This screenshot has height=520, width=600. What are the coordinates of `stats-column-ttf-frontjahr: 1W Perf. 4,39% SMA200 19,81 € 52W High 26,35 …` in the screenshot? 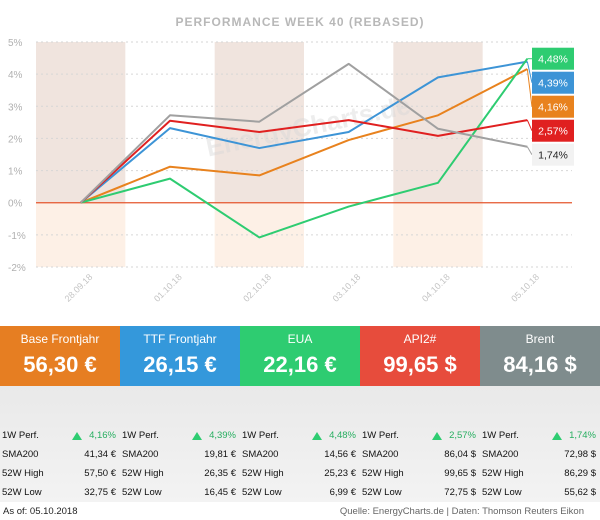 It's located at (180, 444).